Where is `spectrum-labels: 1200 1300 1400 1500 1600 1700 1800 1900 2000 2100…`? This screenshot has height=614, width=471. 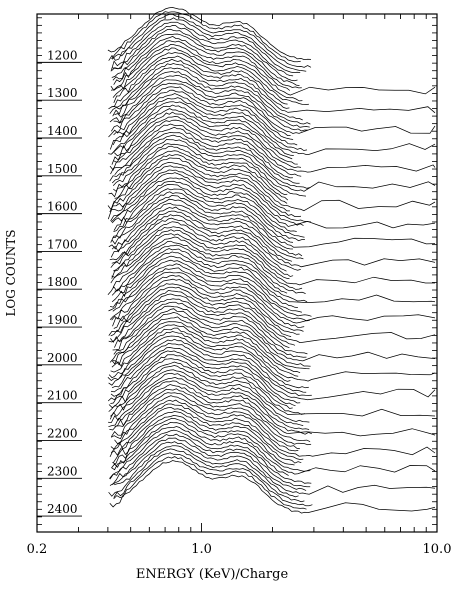 spectrum-labels: 1200 1300 1400 1500 1600 1700 1800 1900 2000 2100… is located at coordinates (59, 282).